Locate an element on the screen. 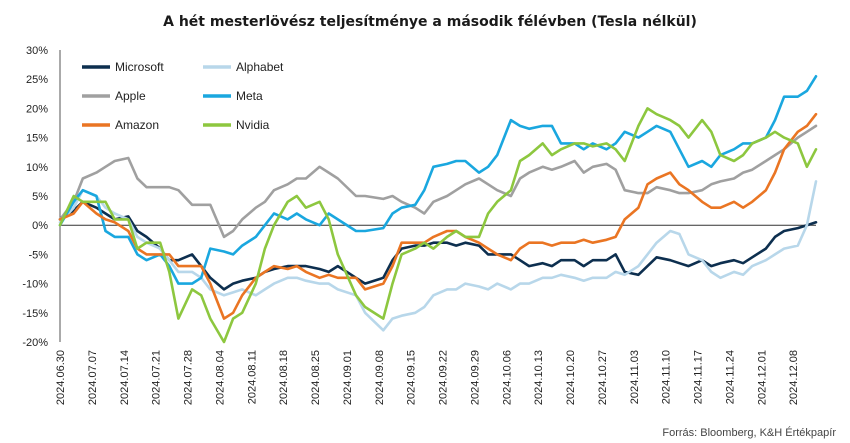 The image size is (850, 443). y-tick-label: 25% is located at coordinates (37, 80).